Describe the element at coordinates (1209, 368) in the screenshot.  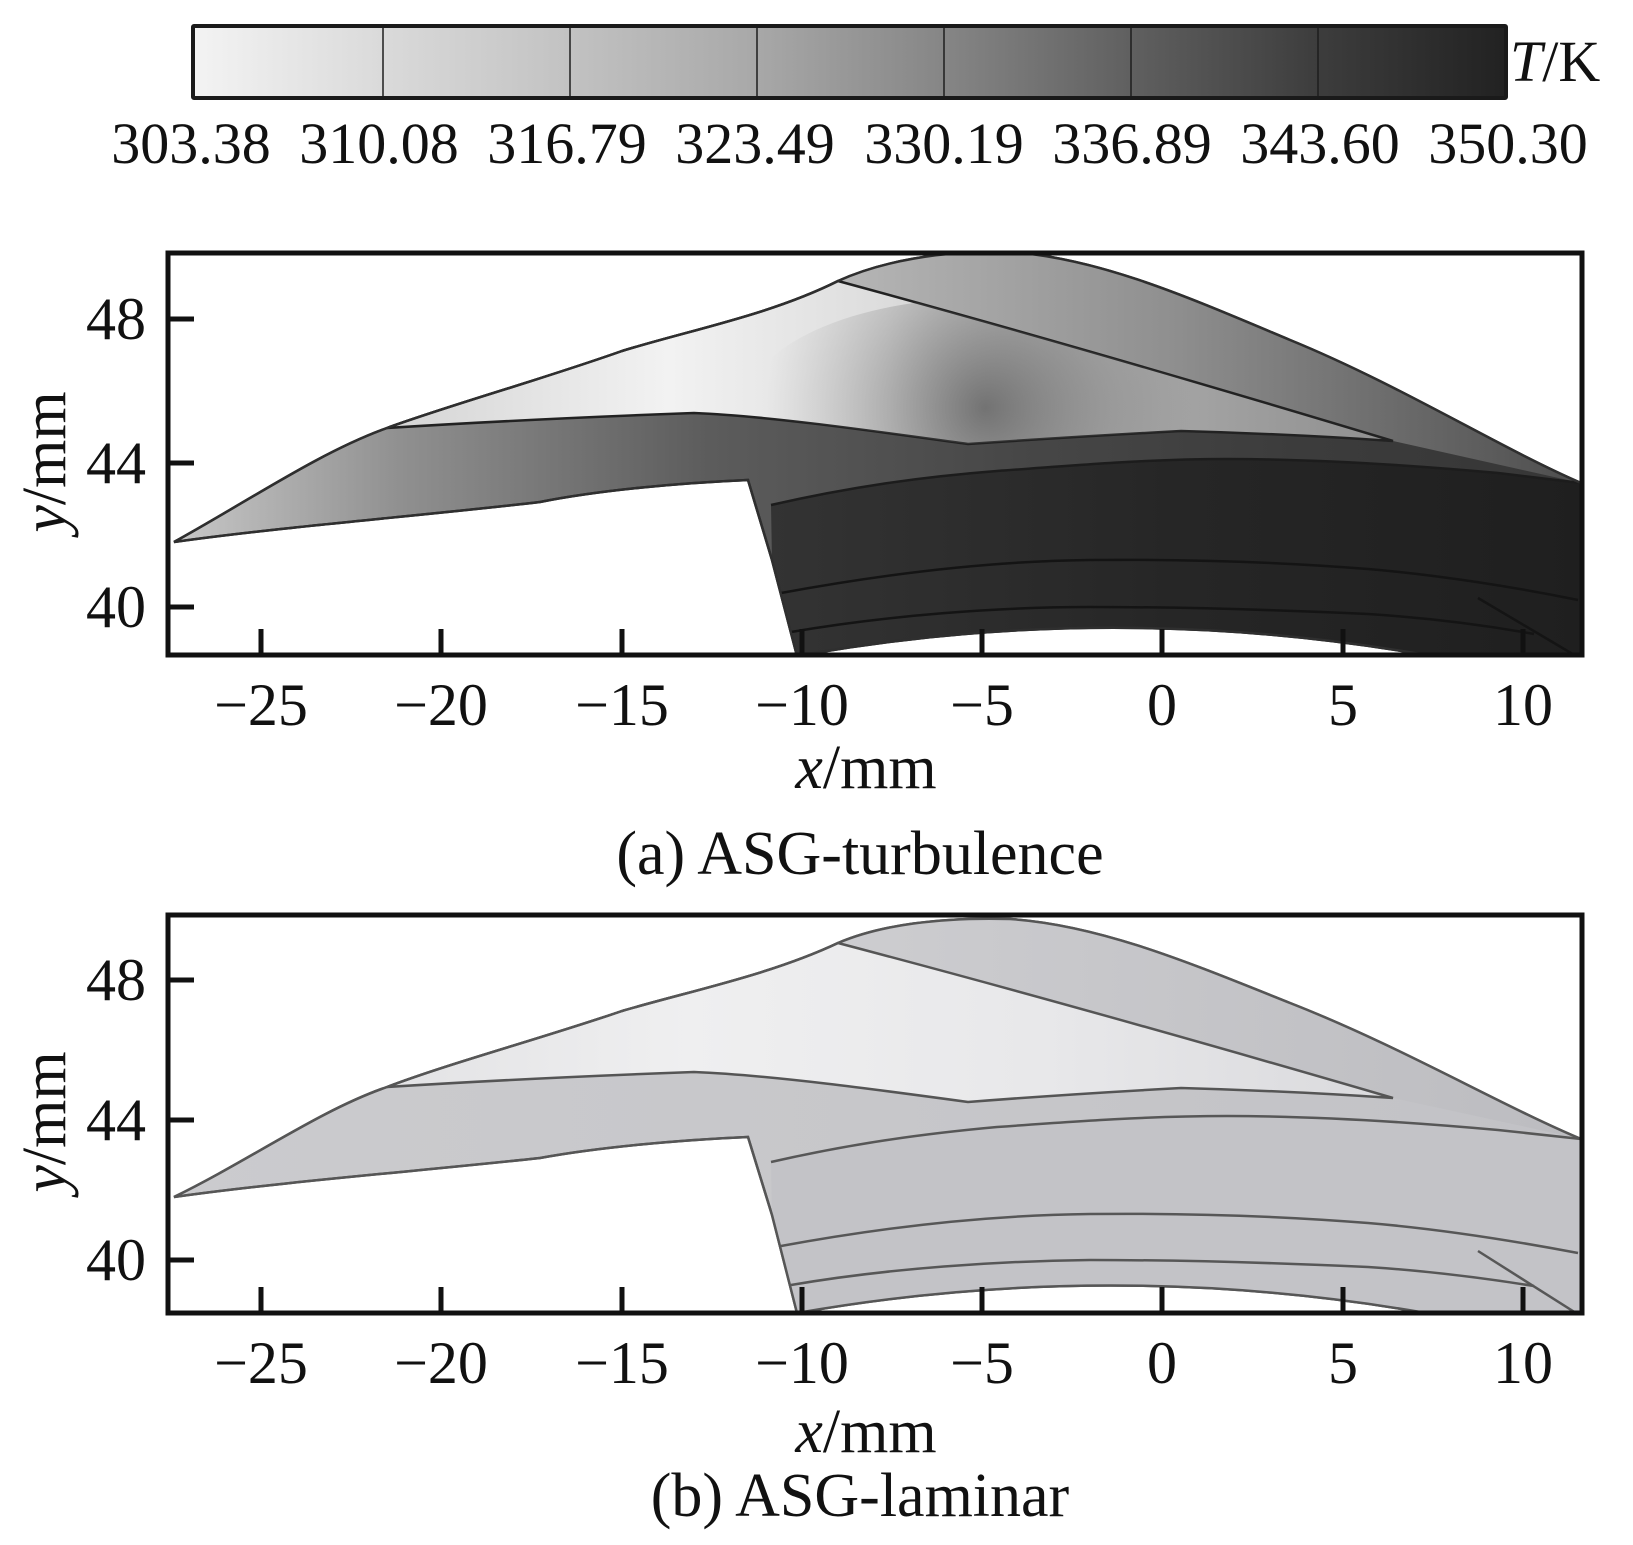
I see `plot-a-band-region` at that location.